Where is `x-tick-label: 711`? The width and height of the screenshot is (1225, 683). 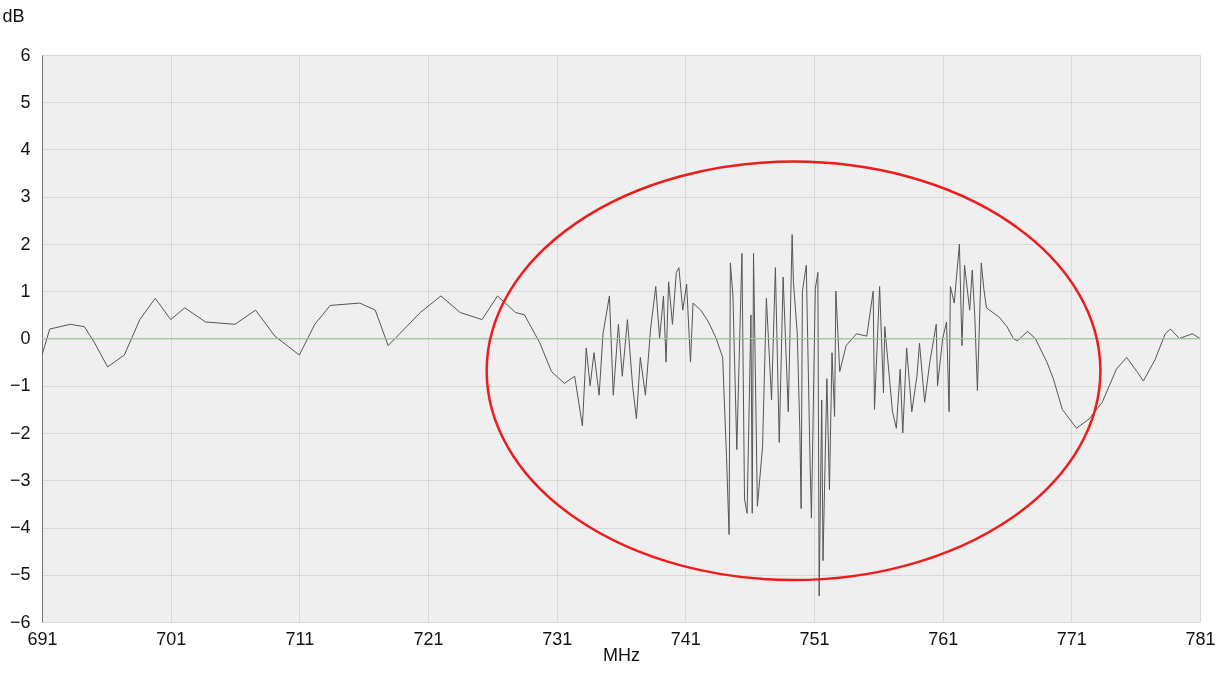 x-tick-label: 711 is located at coordinates (300, 638).